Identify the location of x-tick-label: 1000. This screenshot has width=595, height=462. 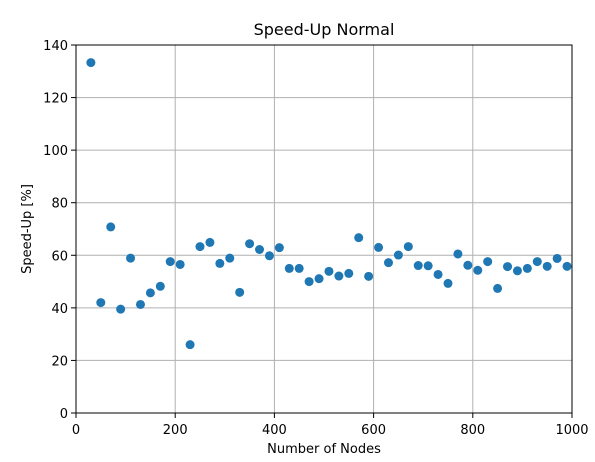
(571, 430).